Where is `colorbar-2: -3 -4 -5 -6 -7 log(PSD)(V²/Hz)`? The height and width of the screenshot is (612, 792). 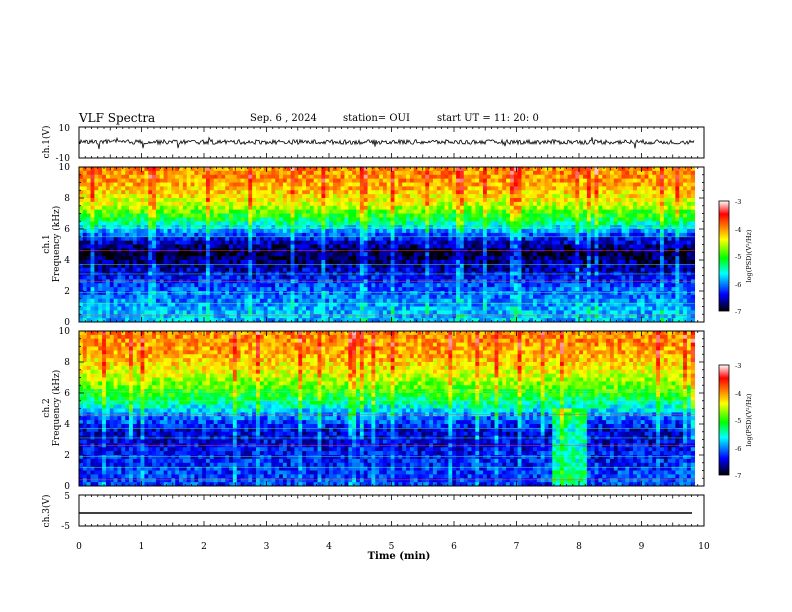
colorbar-2: -3 -4 -5 -6 -7 log(PSD)(V²/Hz) is located at coordinates (735, 421).